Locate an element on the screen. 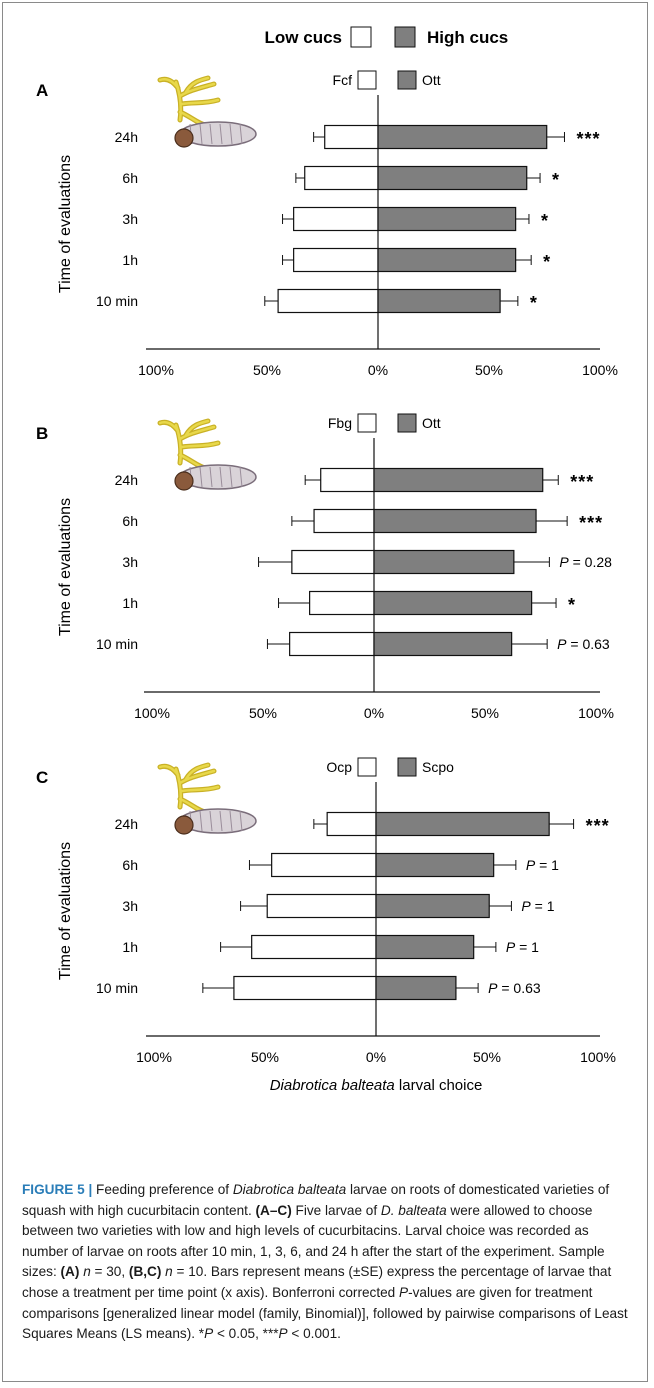  panel-letter: C is located at coordinates (42, 777).